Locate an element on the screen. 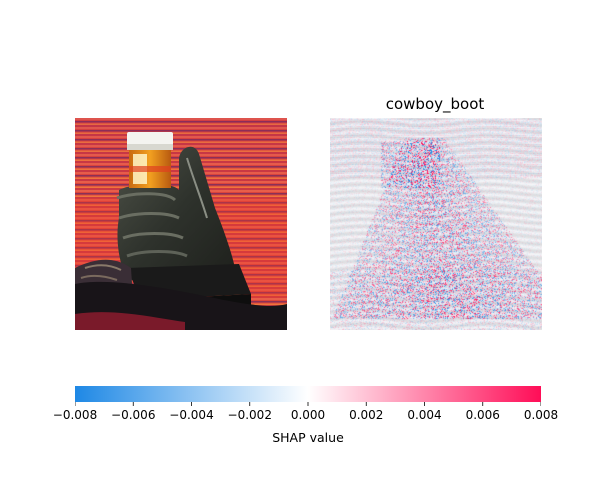  heatmap-title: cowboy_boot is located at coordinates (435, 104).